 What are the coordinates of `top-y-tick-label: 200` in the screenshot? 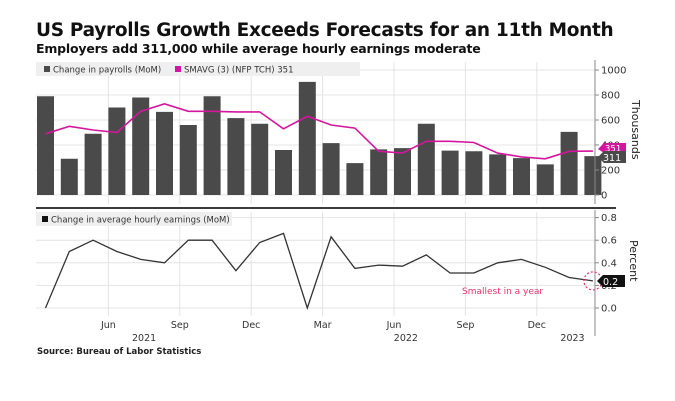 It's located at (610, 171).